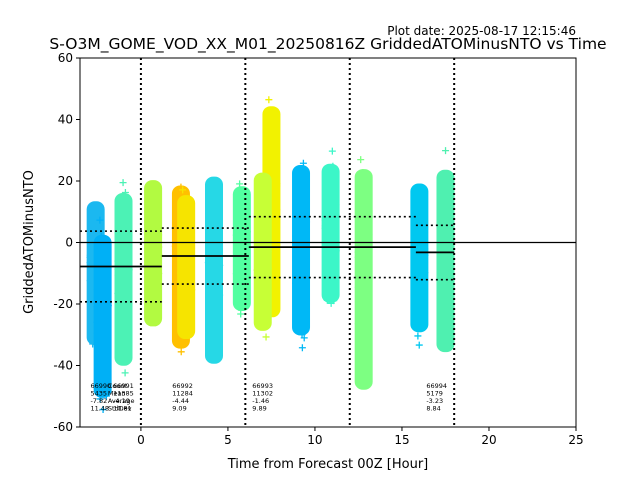 This screenshot has height=480, width=640. Describe the element at coordinates (434, 401) in the screenshot. I see `annotation-line: -3.23` at that location.